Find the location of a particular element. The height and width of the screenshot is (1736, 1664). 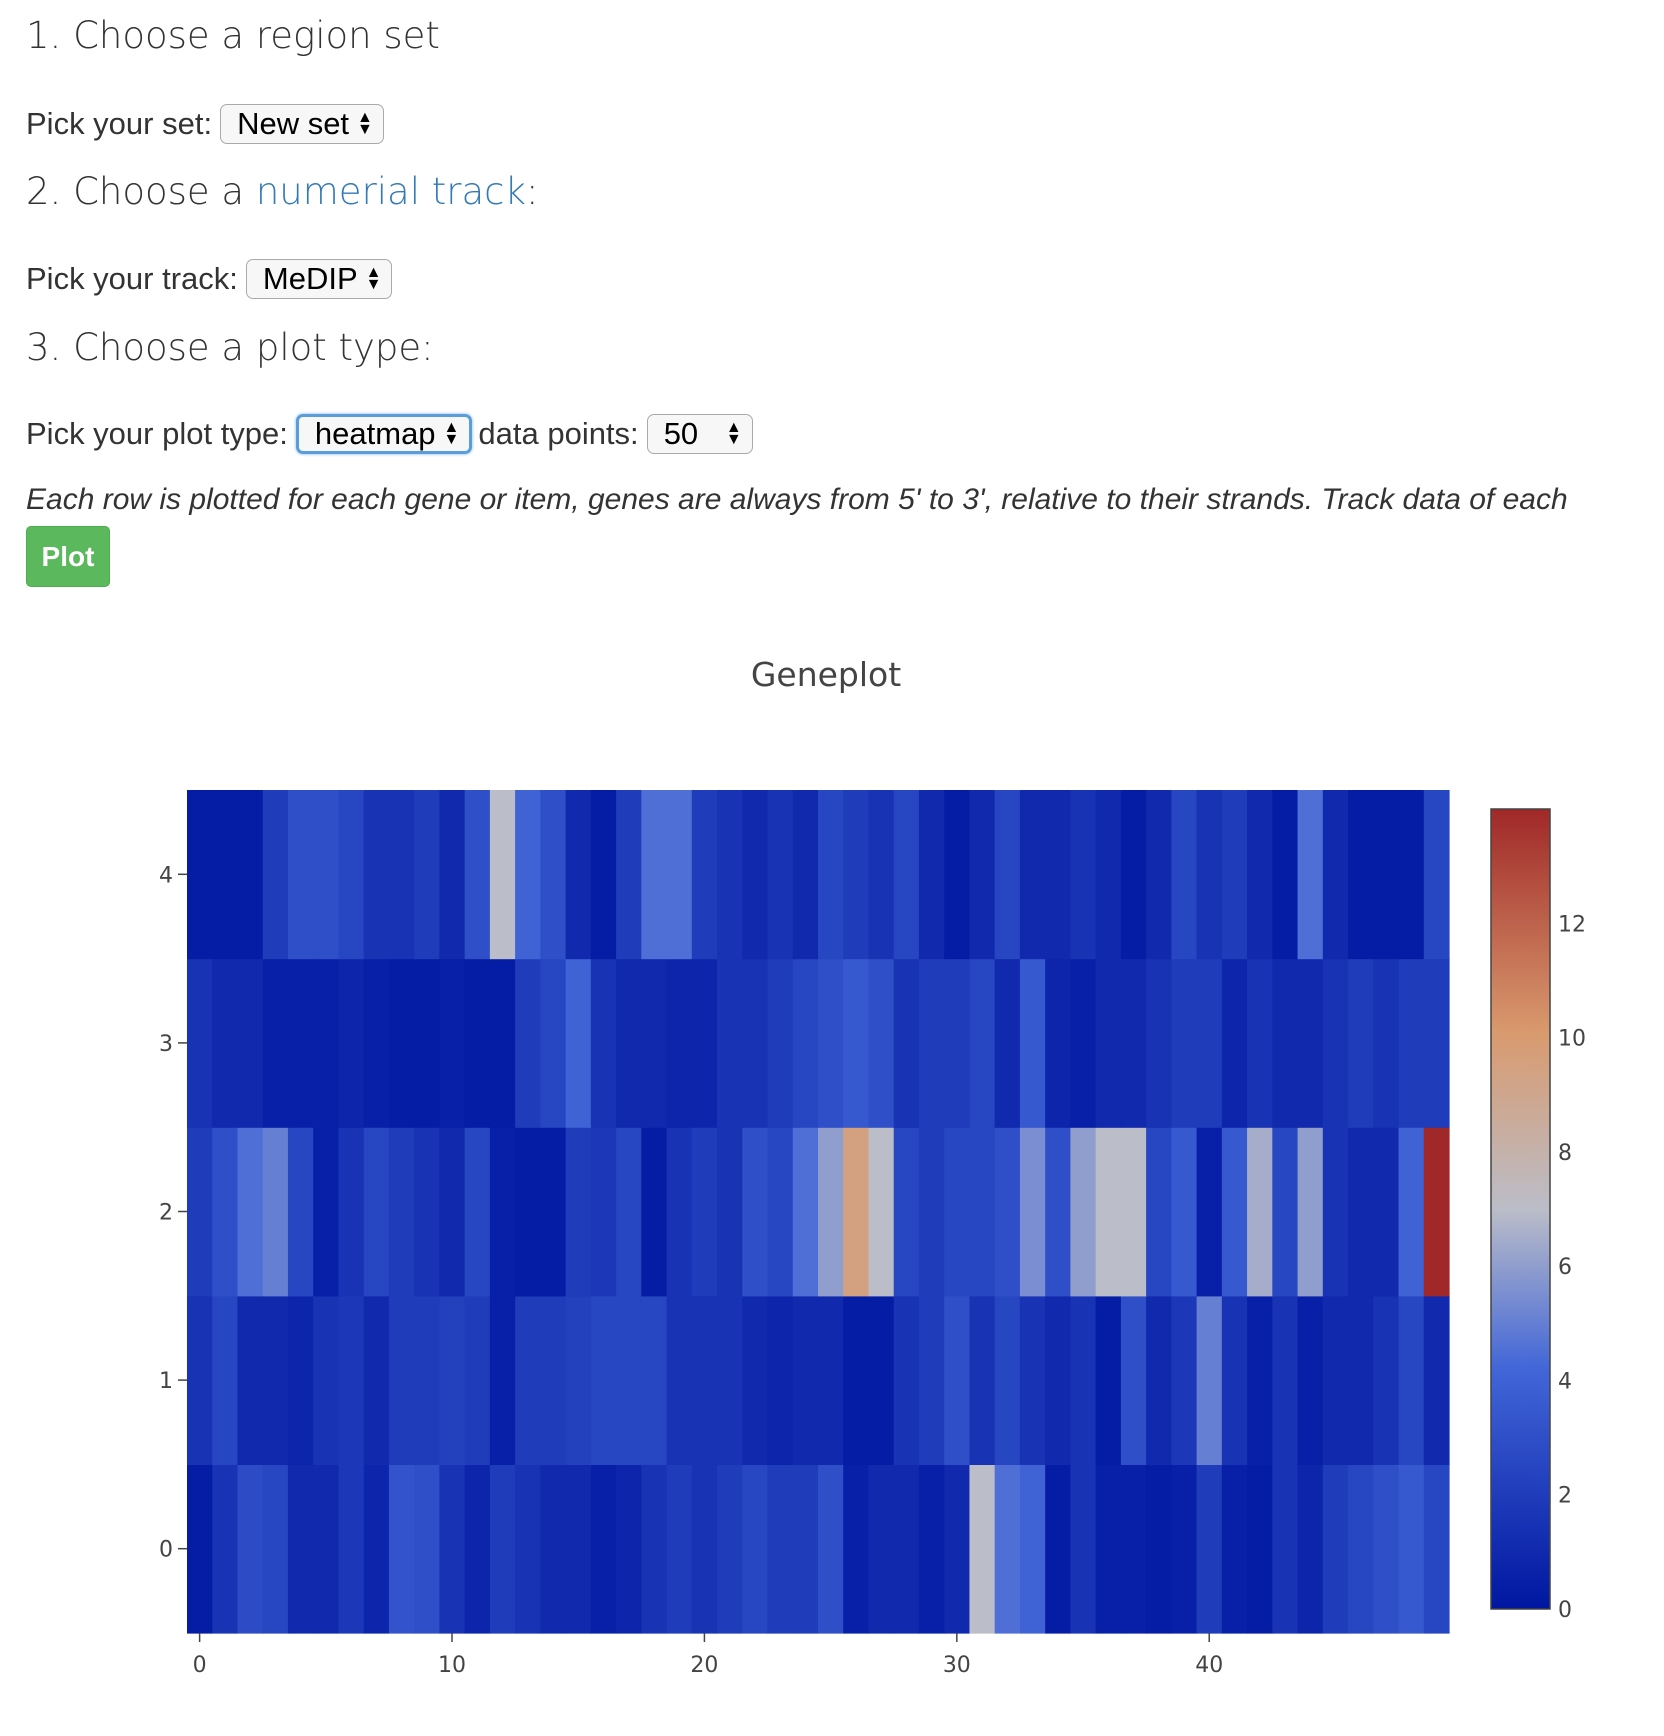

plot-button: Plot is located at coordinates (68, 556).